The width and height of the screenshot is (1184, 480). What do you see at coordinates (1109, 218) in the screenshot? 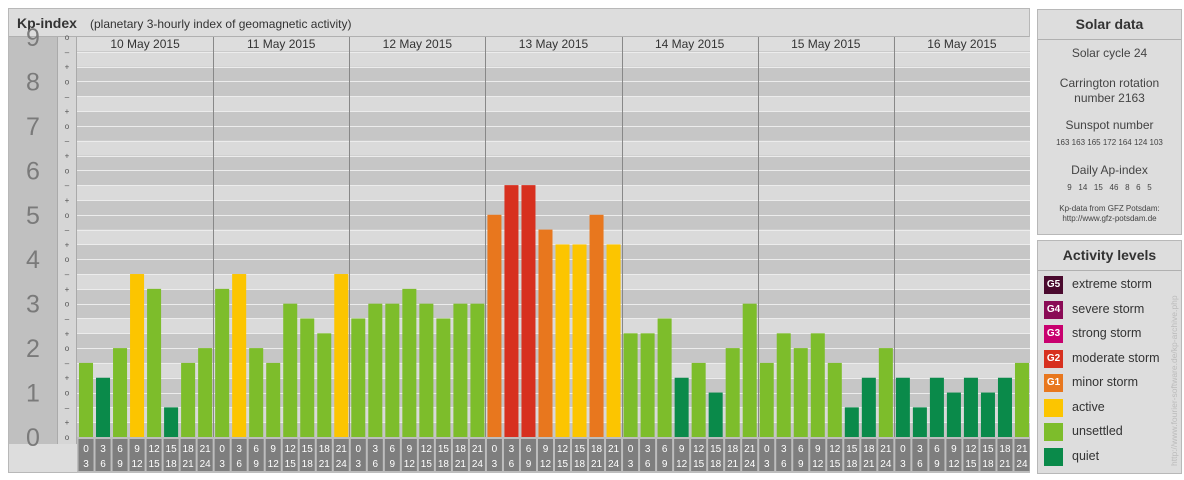
I see `source-line-2: http://www.gfz-potsdam.de` at bounding box center [1109, 218].